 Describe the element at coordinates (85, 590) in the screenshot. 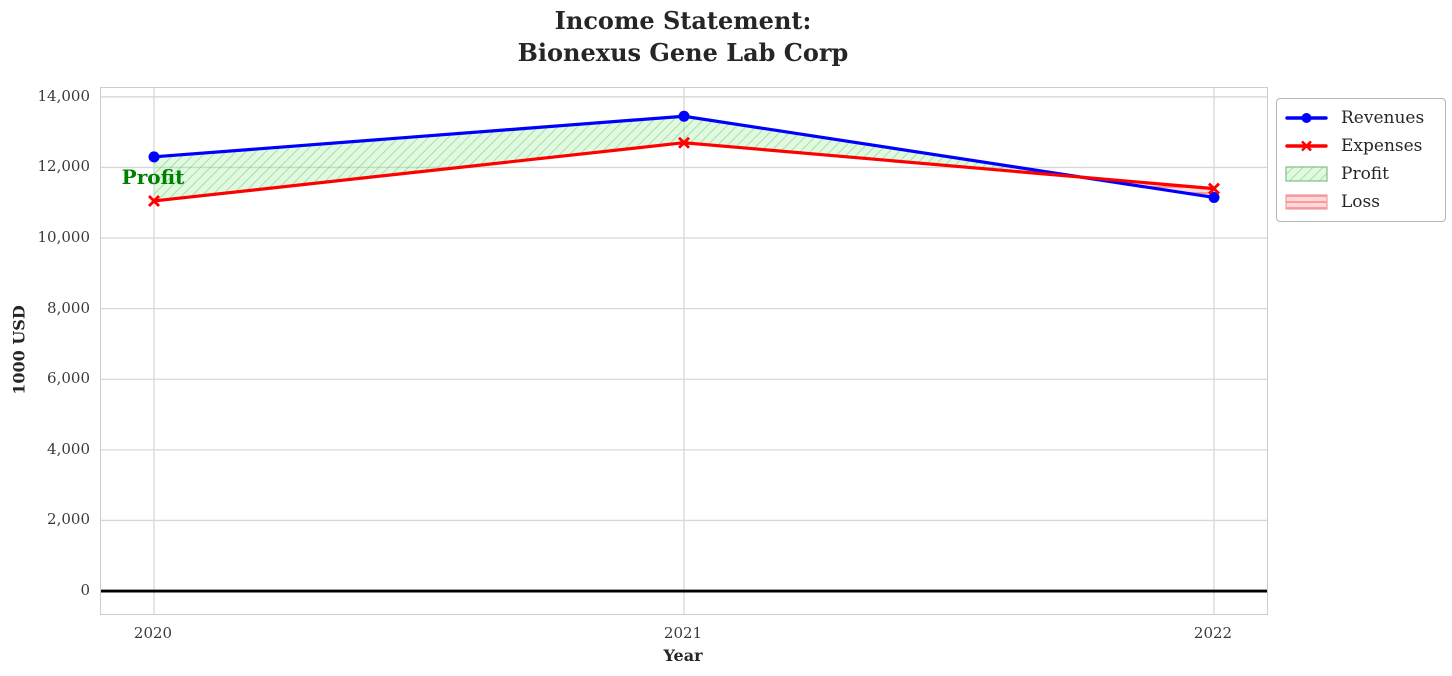

I see `y-tick-label: 0` at that location.